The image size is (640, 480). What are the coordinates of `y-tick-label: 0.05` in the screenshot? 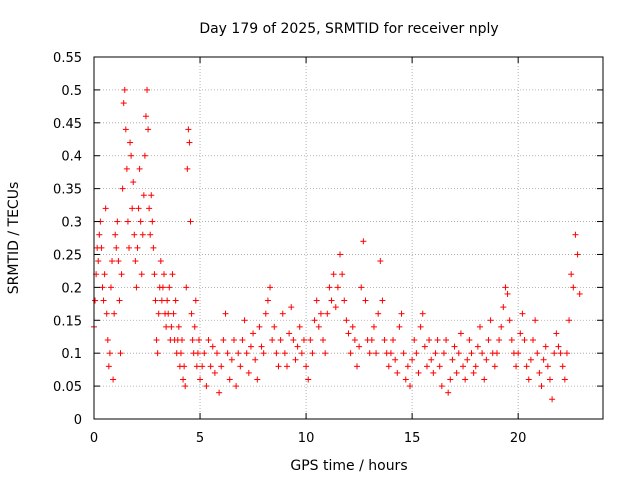 It's located at (67, 387).